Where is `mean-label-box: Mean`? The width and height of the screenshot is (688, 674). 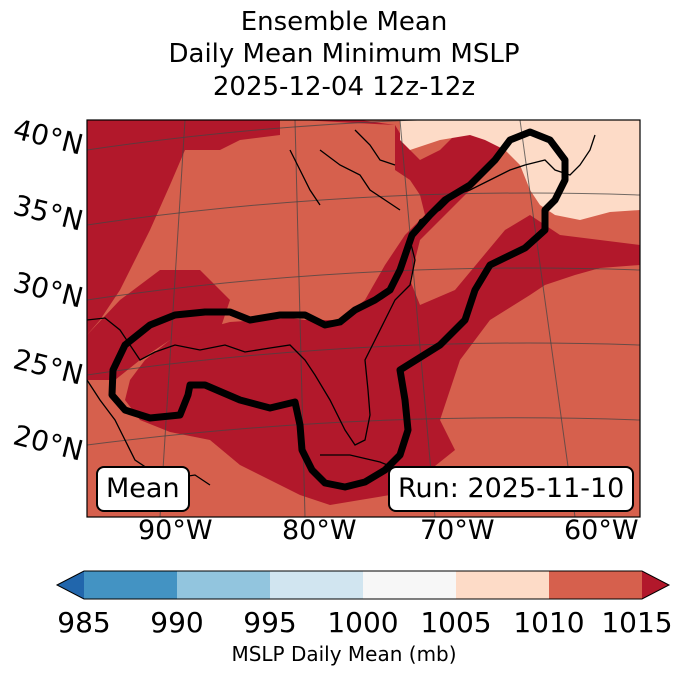 mean-label-box: Mean is located at coordinates (143, 489).